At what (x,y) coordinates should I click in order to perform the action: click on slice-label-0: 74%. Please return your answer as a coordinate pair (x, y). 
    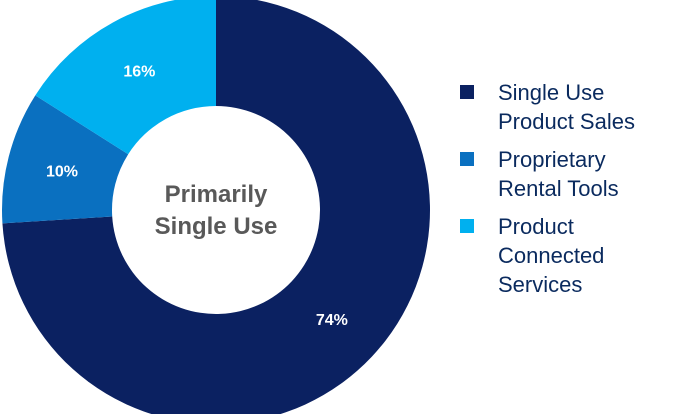
    Looking at the image, I should click on (332, 320).